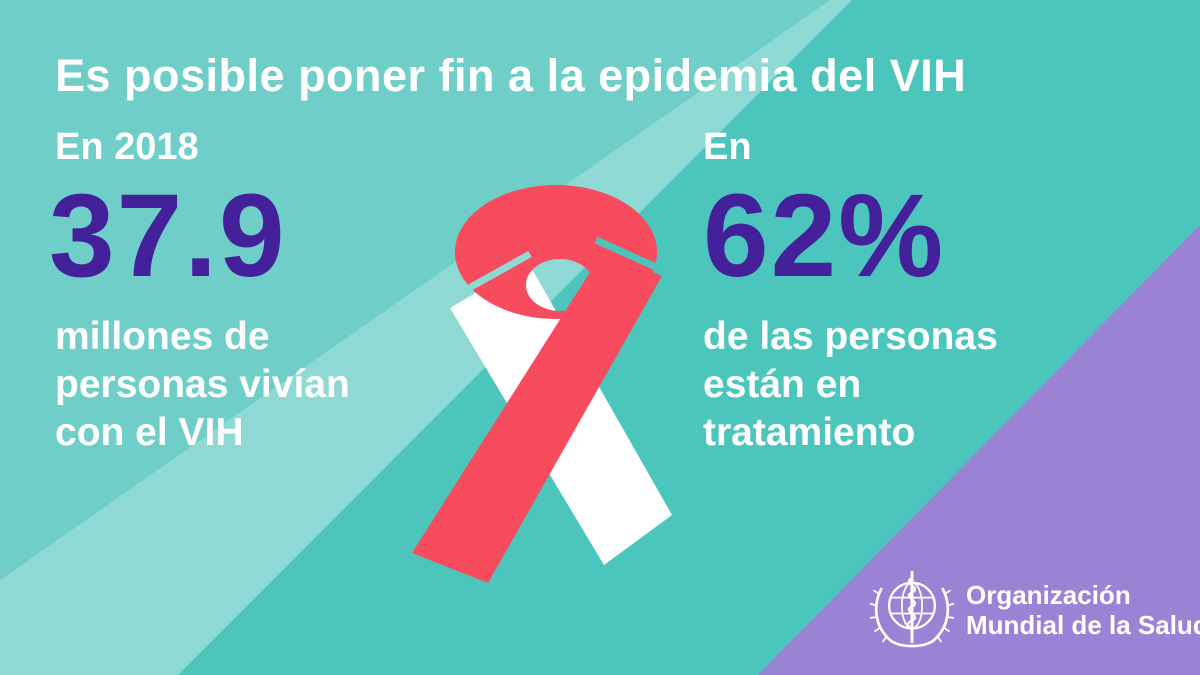 Image resolution: width=1200 pixels, height=675 pixels. What do you see at coordinates (168, 236) in the screenshot?
I see `stat-left-value: 37.9` at bounding box center [168, 236].